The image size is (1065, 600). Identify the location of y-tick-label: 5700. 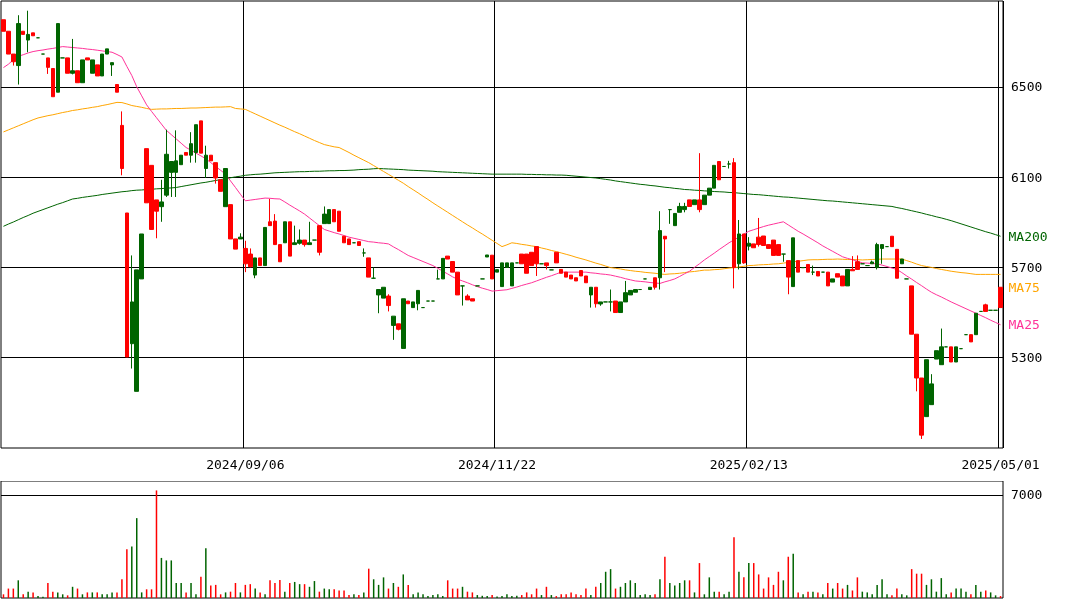
(1027, 267).